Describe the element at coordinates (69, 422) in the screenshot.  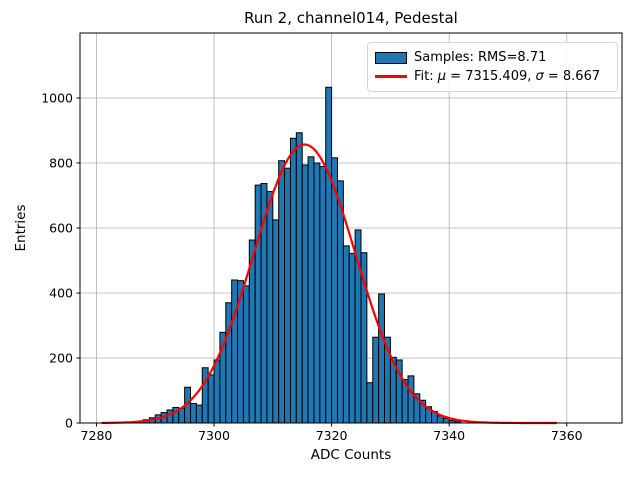
I see `y-tick-label: 0` at that location.